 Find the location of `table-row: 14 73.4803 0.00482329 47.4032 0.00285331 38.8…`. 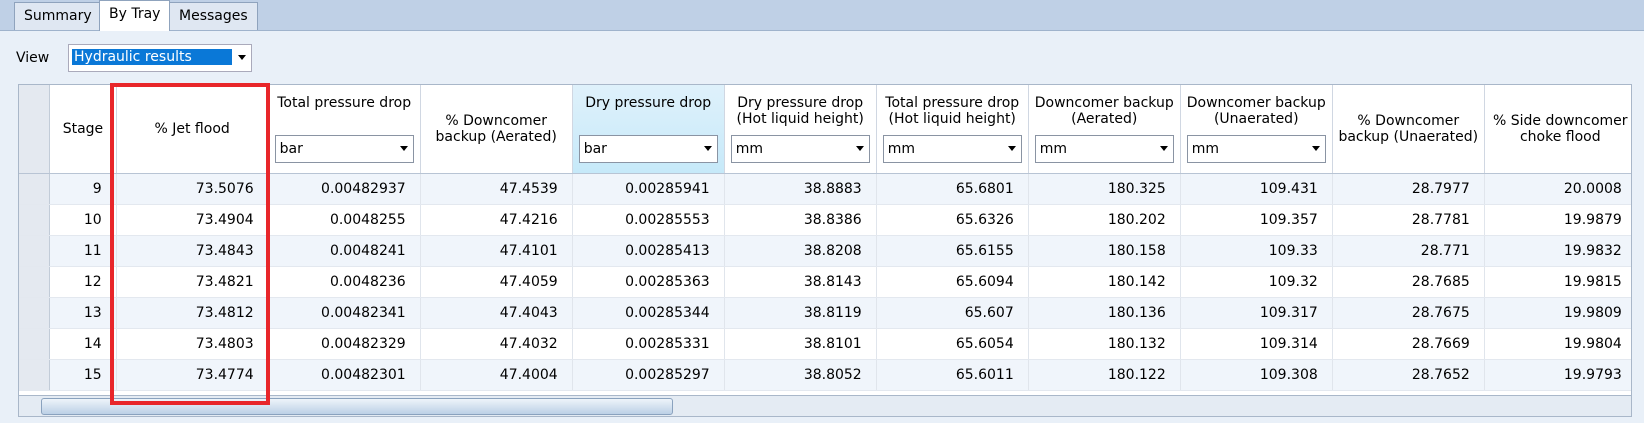

table-row: 14 73.4803 0.00482329 47.4032 0.00285331 38.8… is located at coordinates (825, 344).